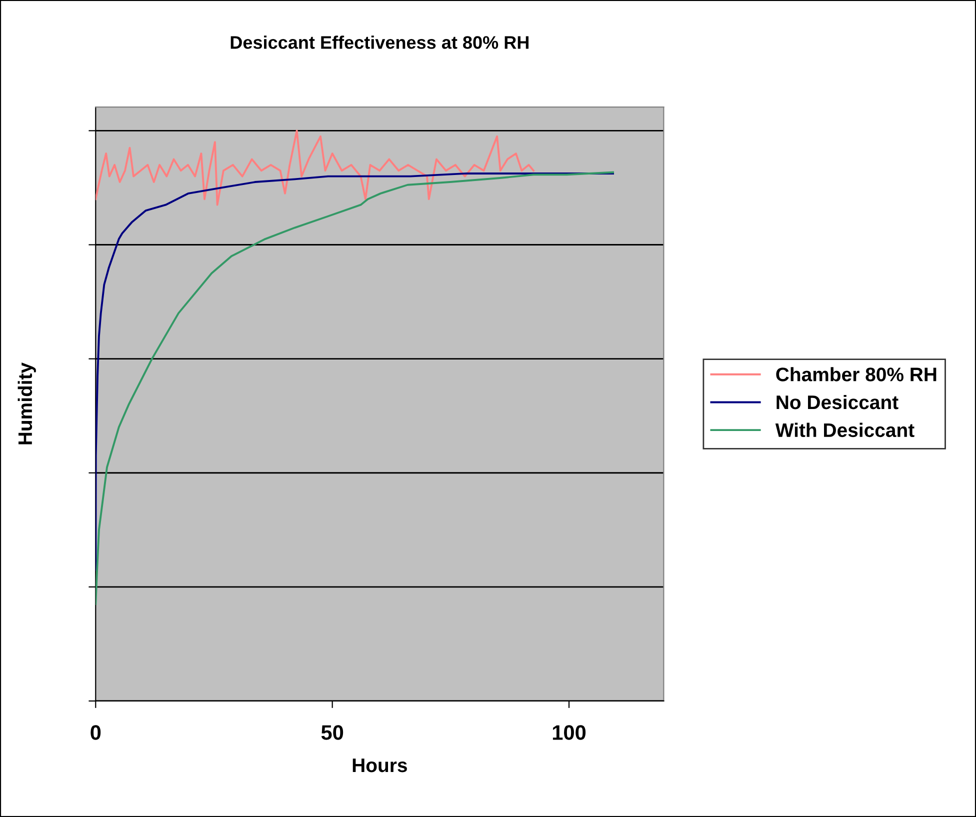 The height and width of the screenshot is (817, 976). Describe the element at coordinates (569, 732) in the screenshot. I see `x-tick-label: 100` at that location.